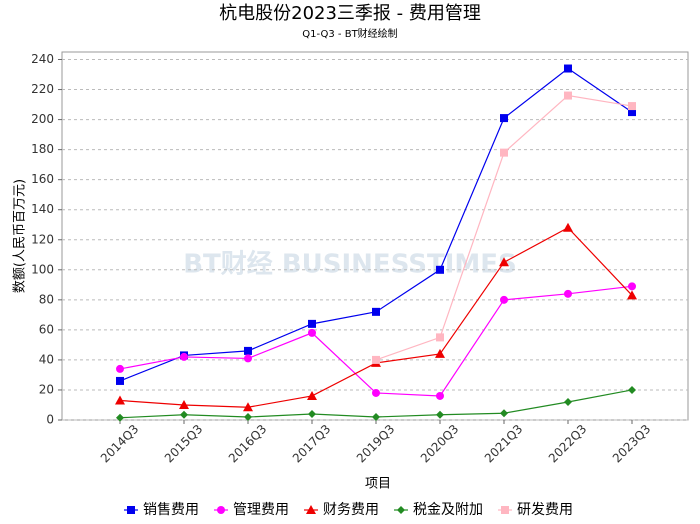 The image size is (700, 524). Describe the element at coordinates (504, 444) in the screenshot. I see `x-tick-label: 2021Q3` at that location.